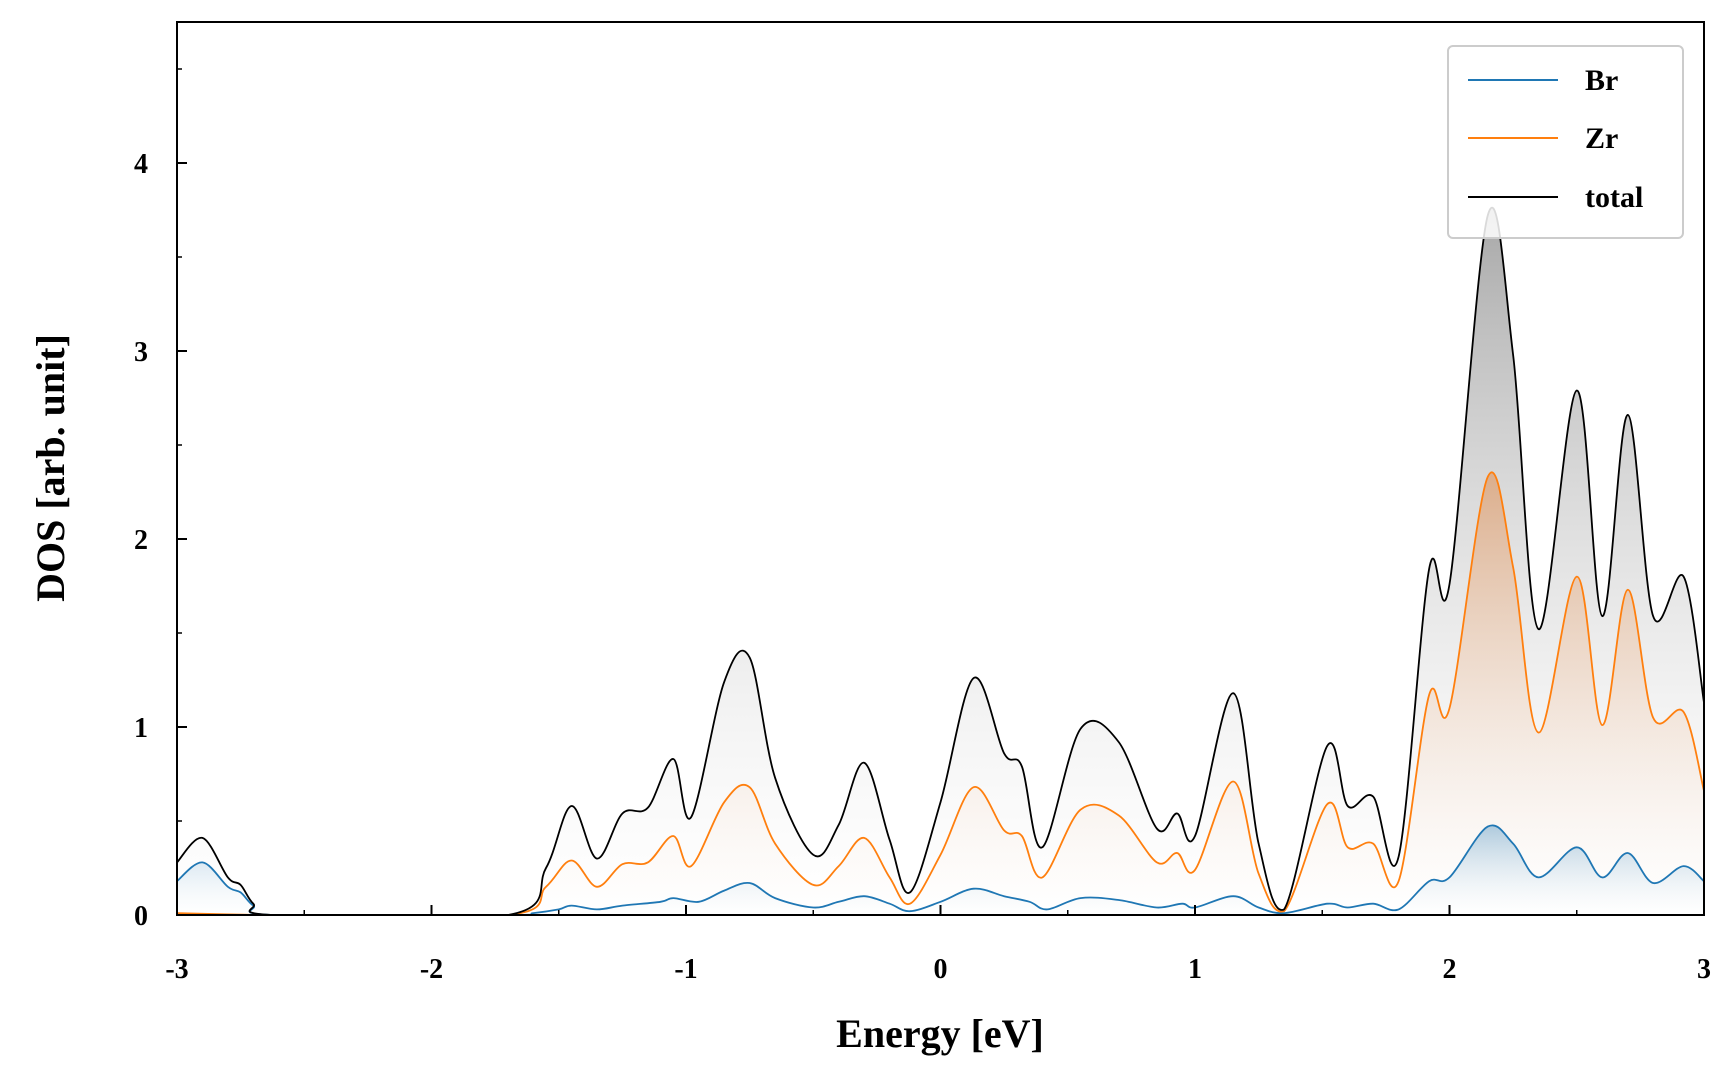  What do you see at coordinates (1614, 197) in the screenshot?
I see `legend-label-total: total` at bounding box center [1614, 197].